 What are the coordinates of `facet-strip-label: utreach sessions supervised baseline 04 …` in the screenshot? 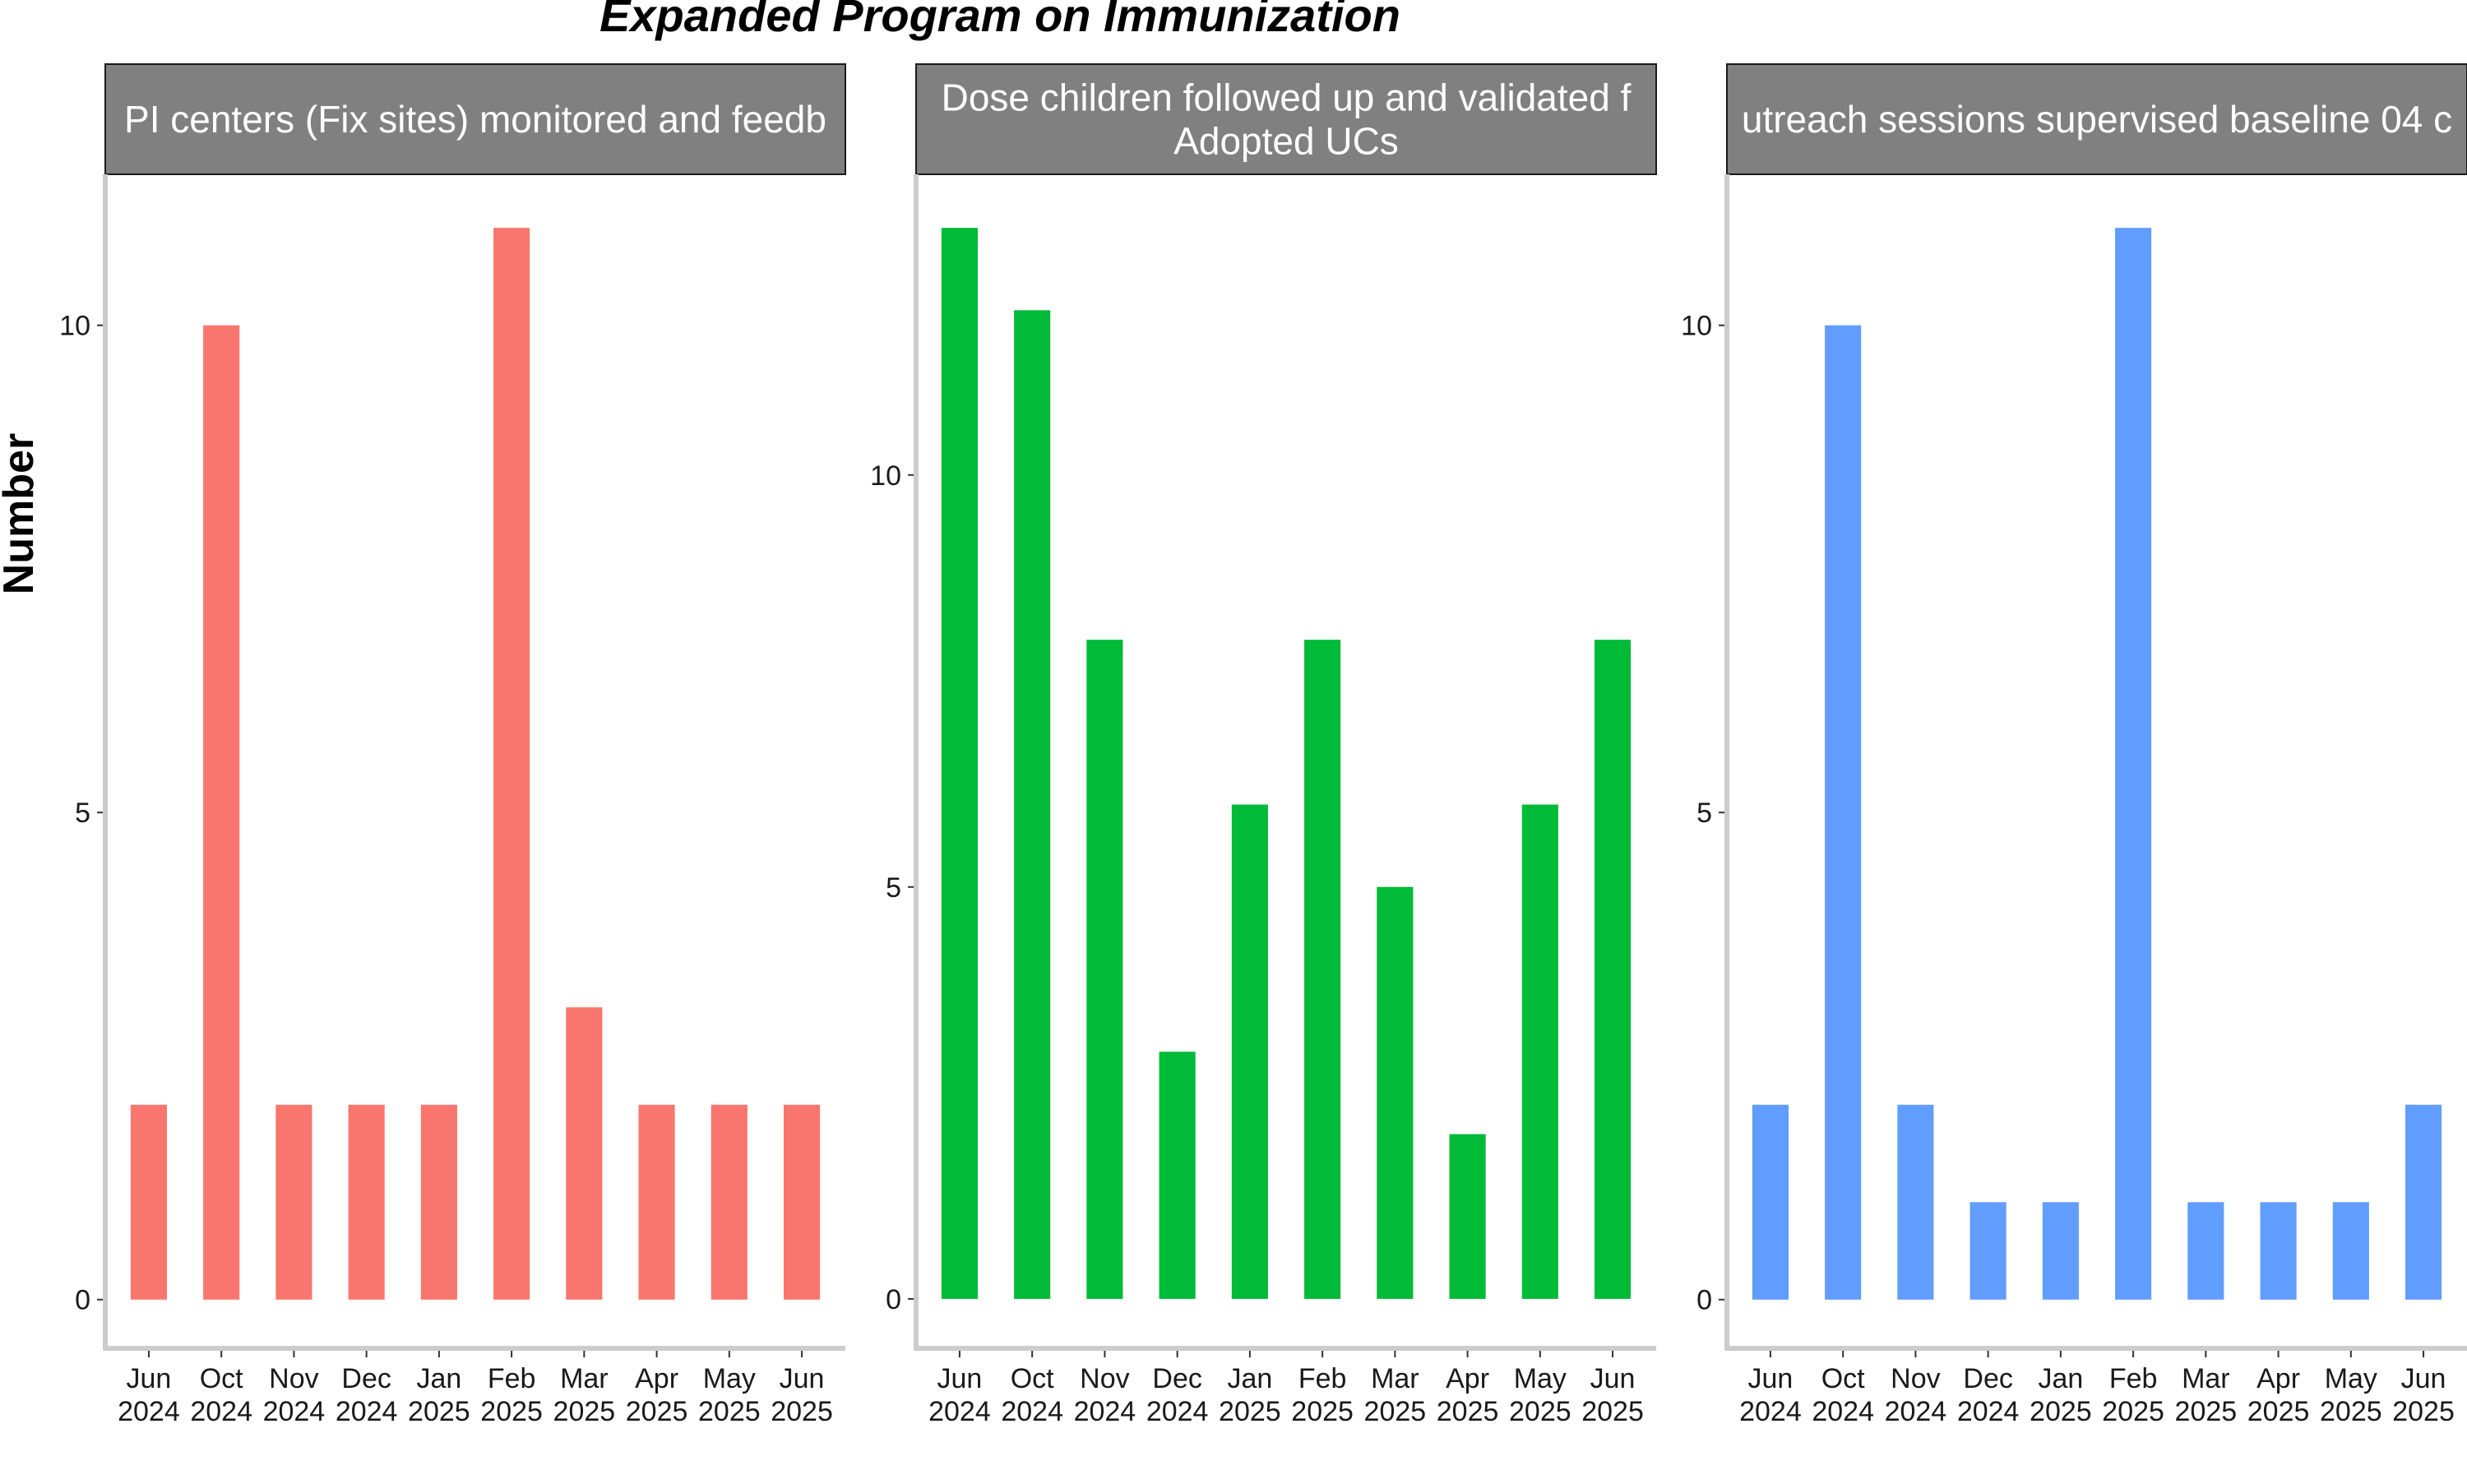 It's located at (2097, 120).